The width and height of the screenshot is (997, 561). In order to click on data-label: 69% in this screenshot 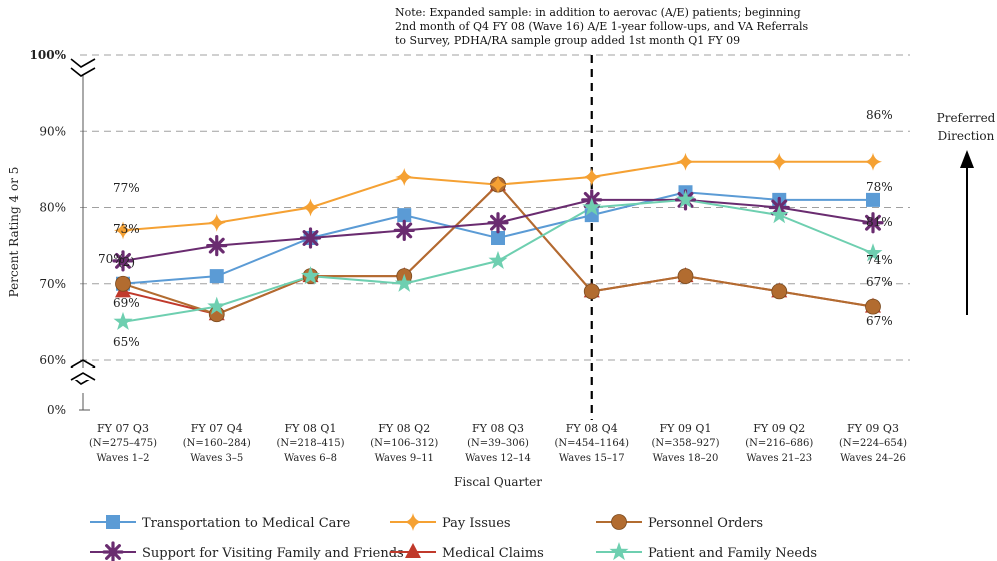, I will do `click(126, 303)`.